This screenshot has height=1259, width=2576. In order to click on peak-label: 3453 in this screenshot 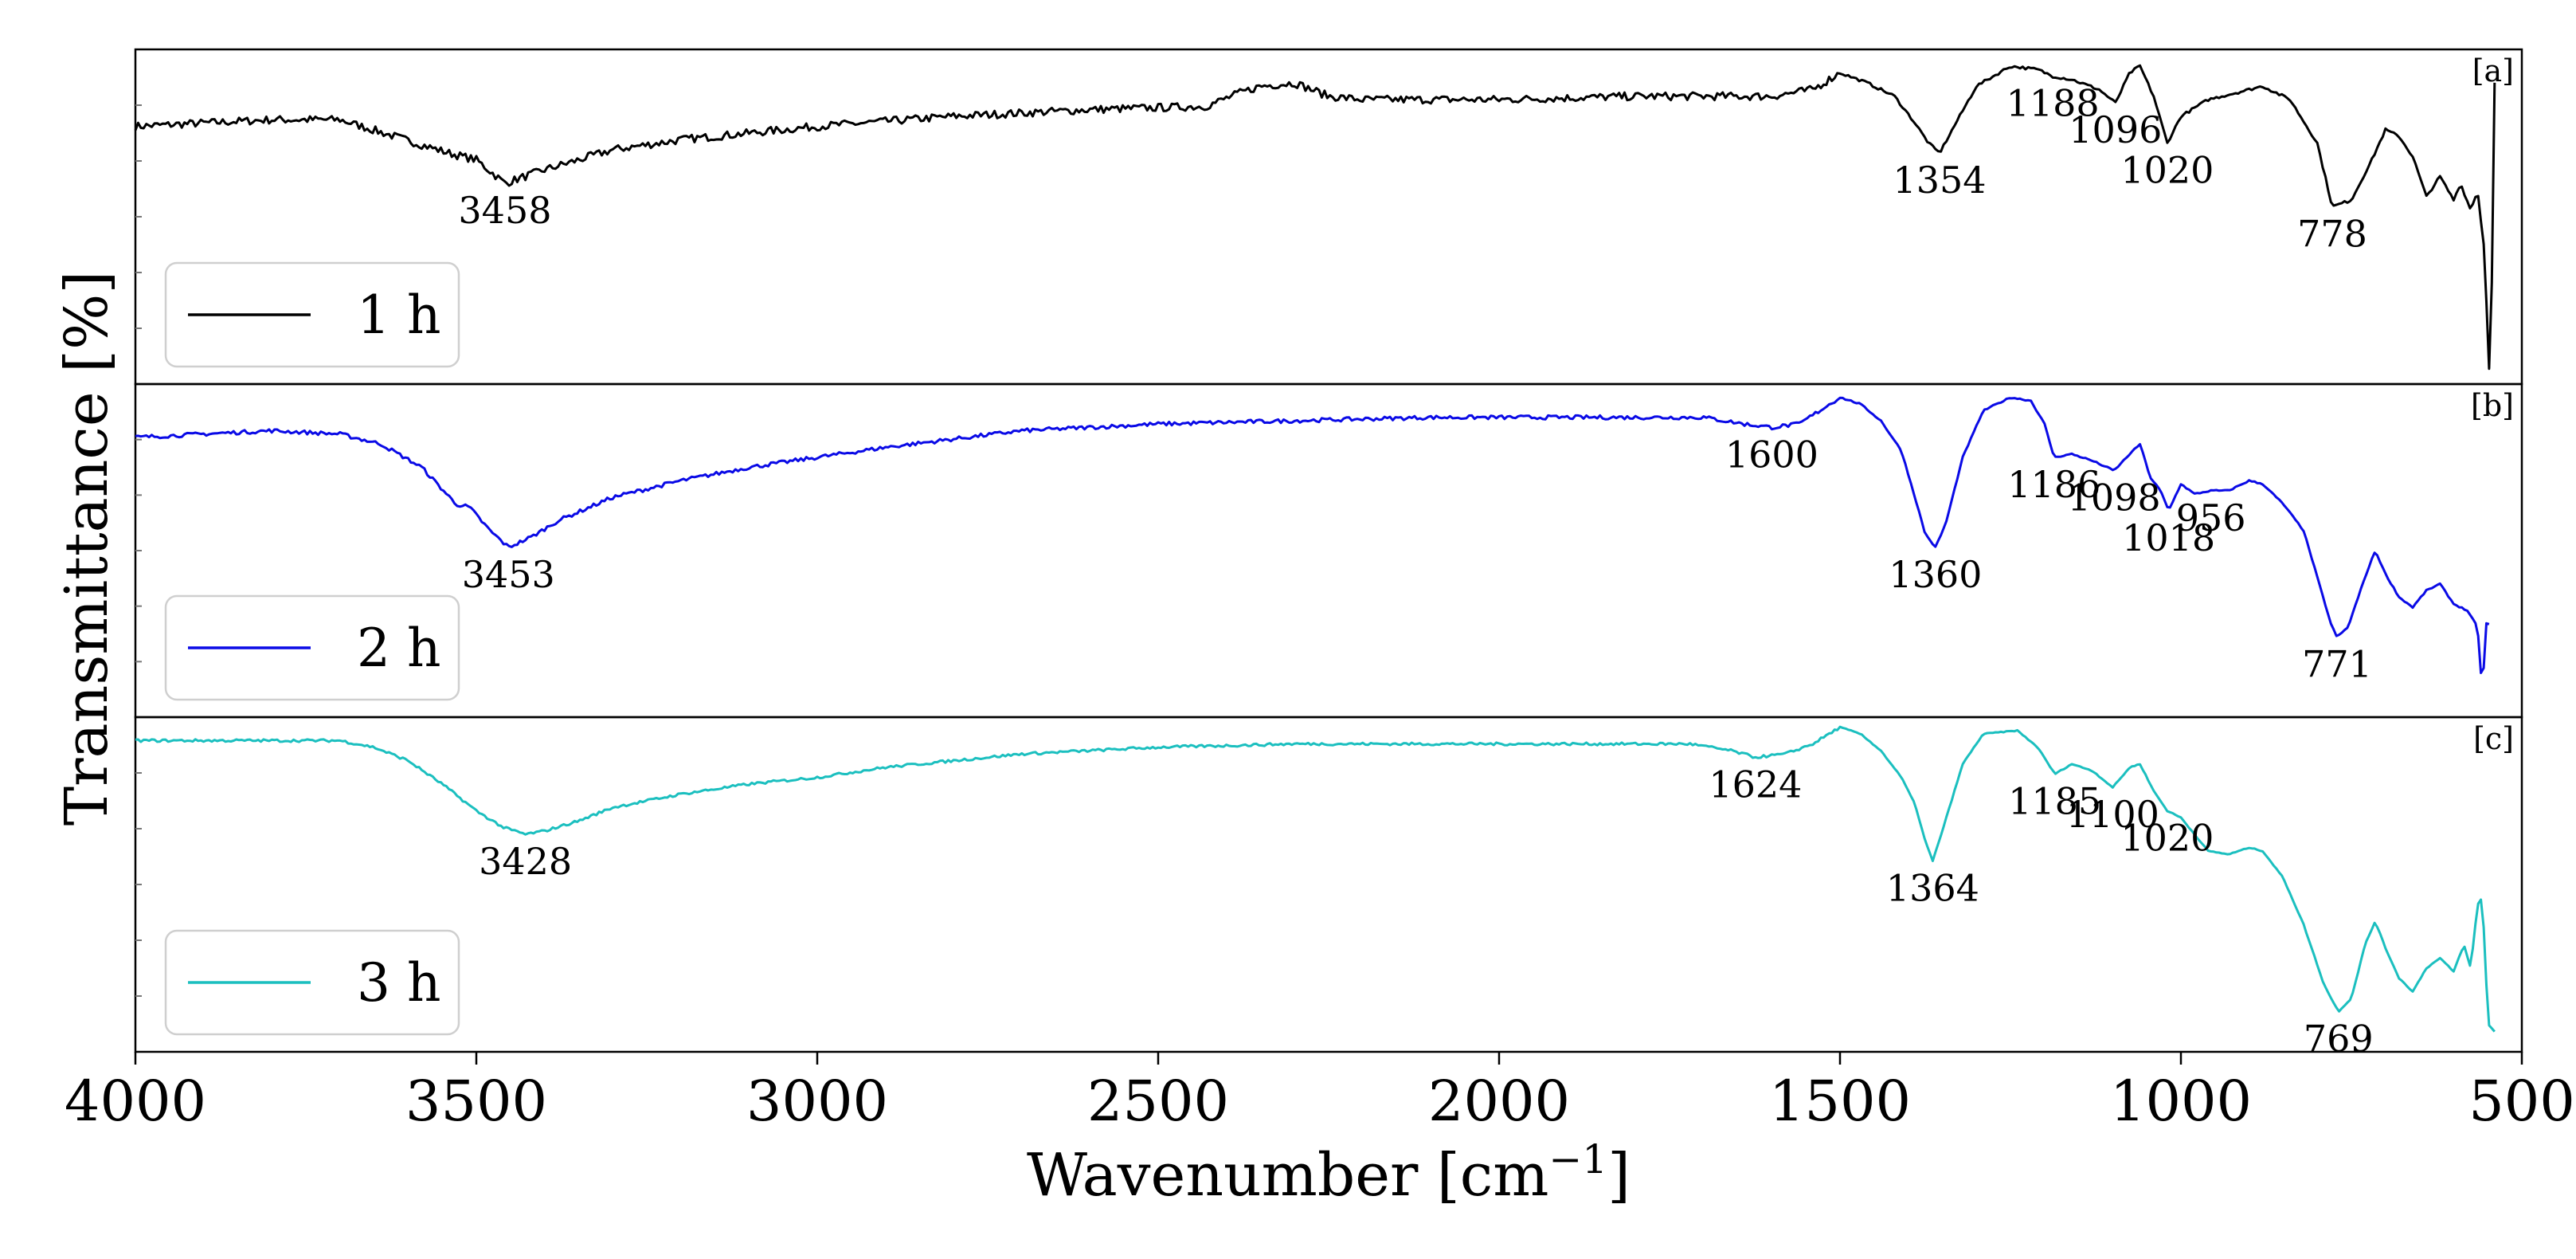, I will do `click(508, 574)`.